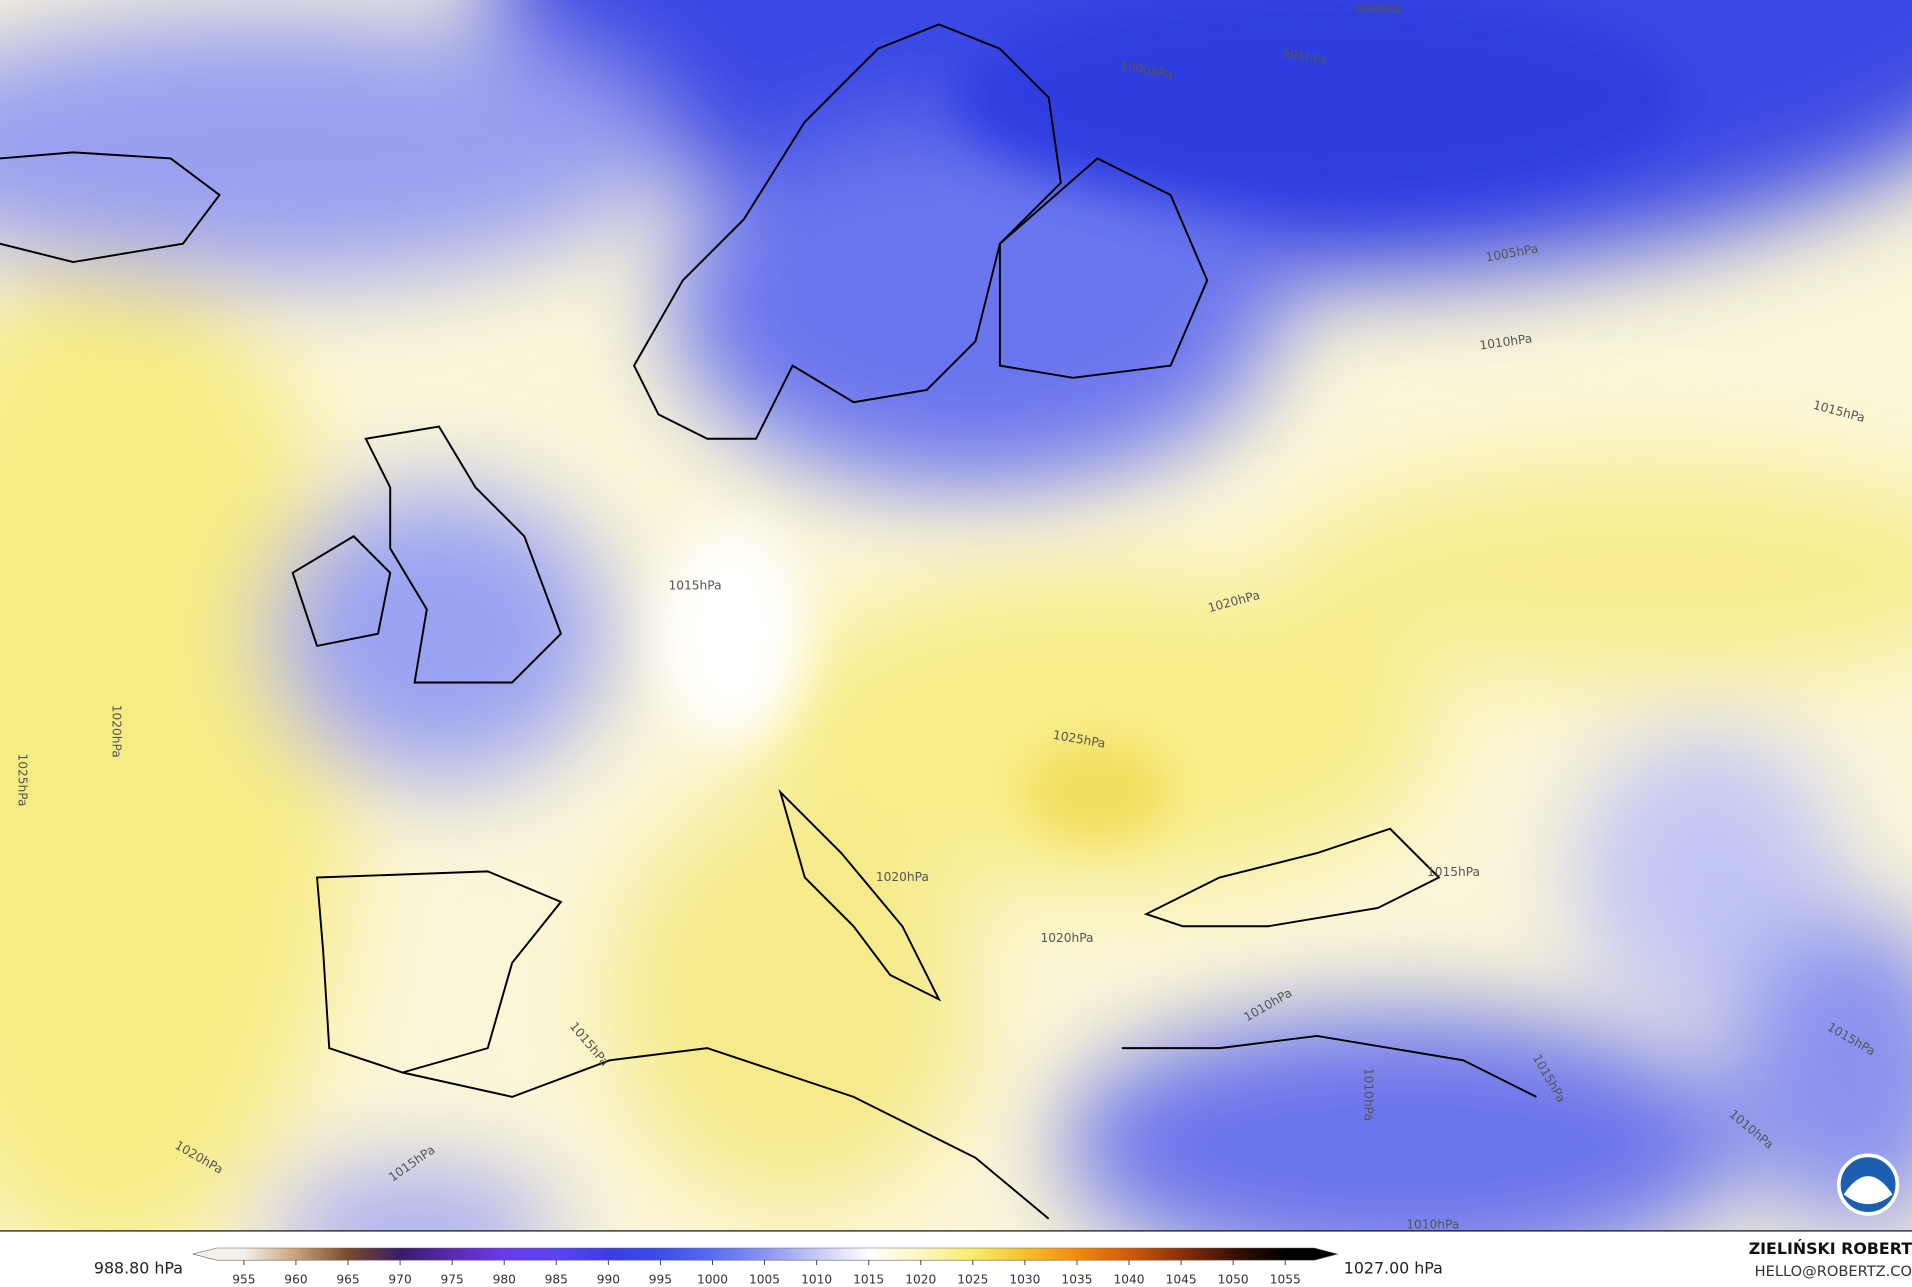 The width and height of the screenshot is (1912, 1287). Describe the element at coordinates (1181, 1279) in the screenshot. I see `colorbar-tick-label: 1045` at that location.